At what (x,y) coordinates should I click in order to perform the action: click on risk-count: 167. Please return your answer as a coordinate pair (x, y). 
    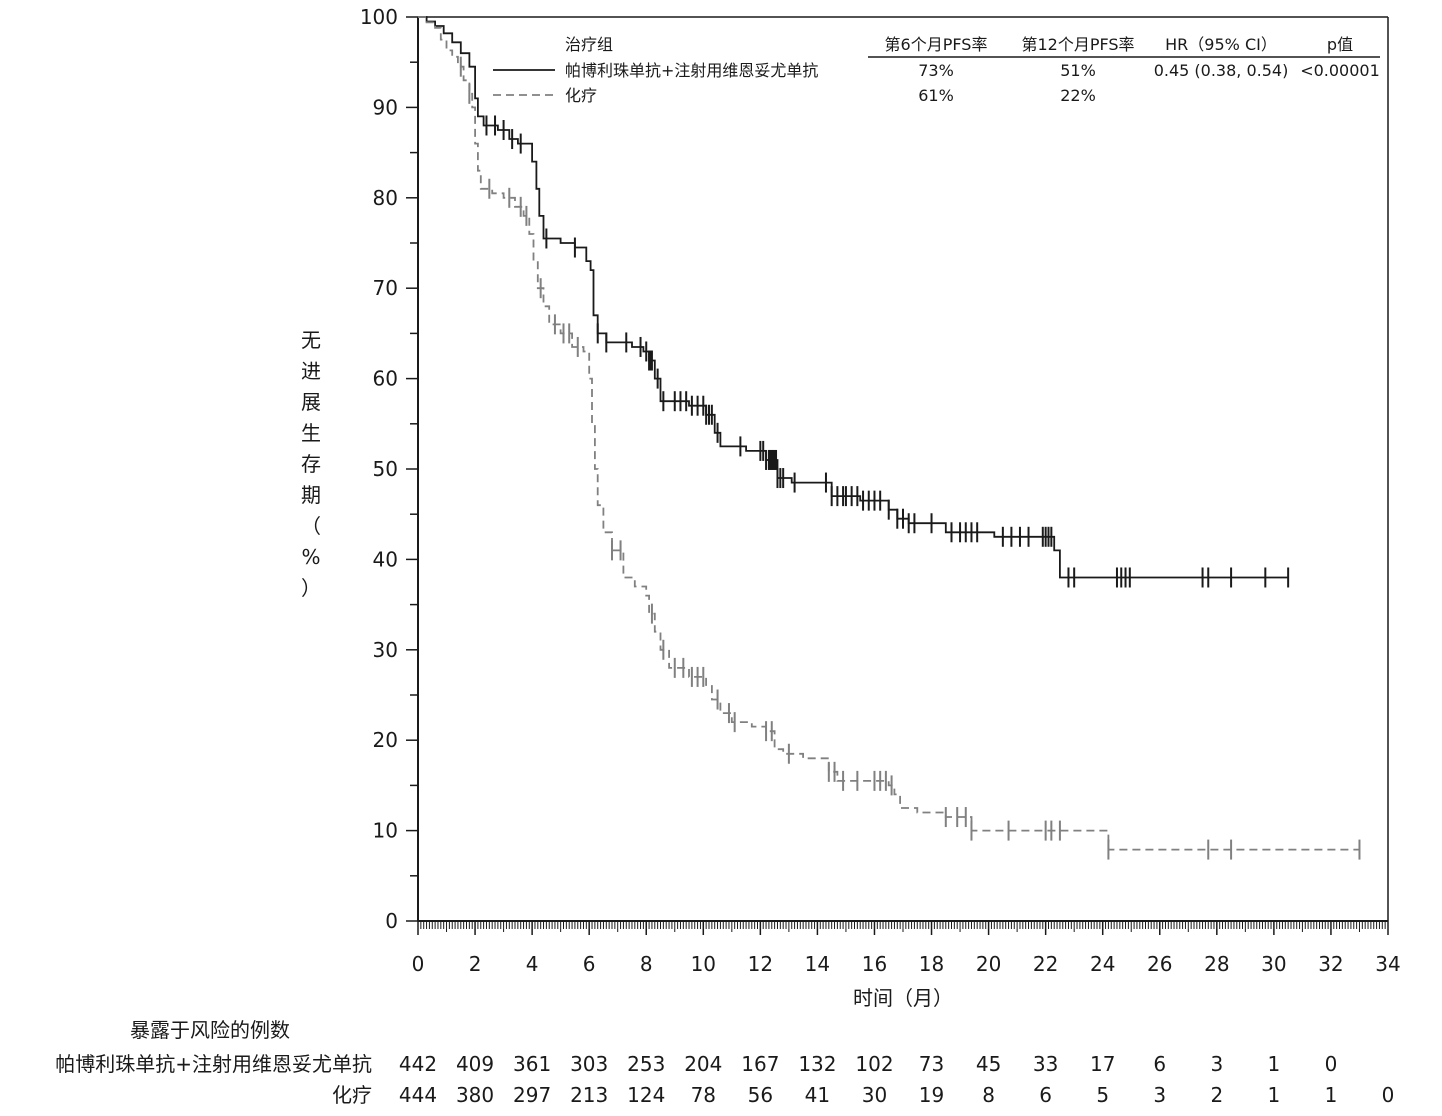
    Looking at the image, I should click on (760, 1064).